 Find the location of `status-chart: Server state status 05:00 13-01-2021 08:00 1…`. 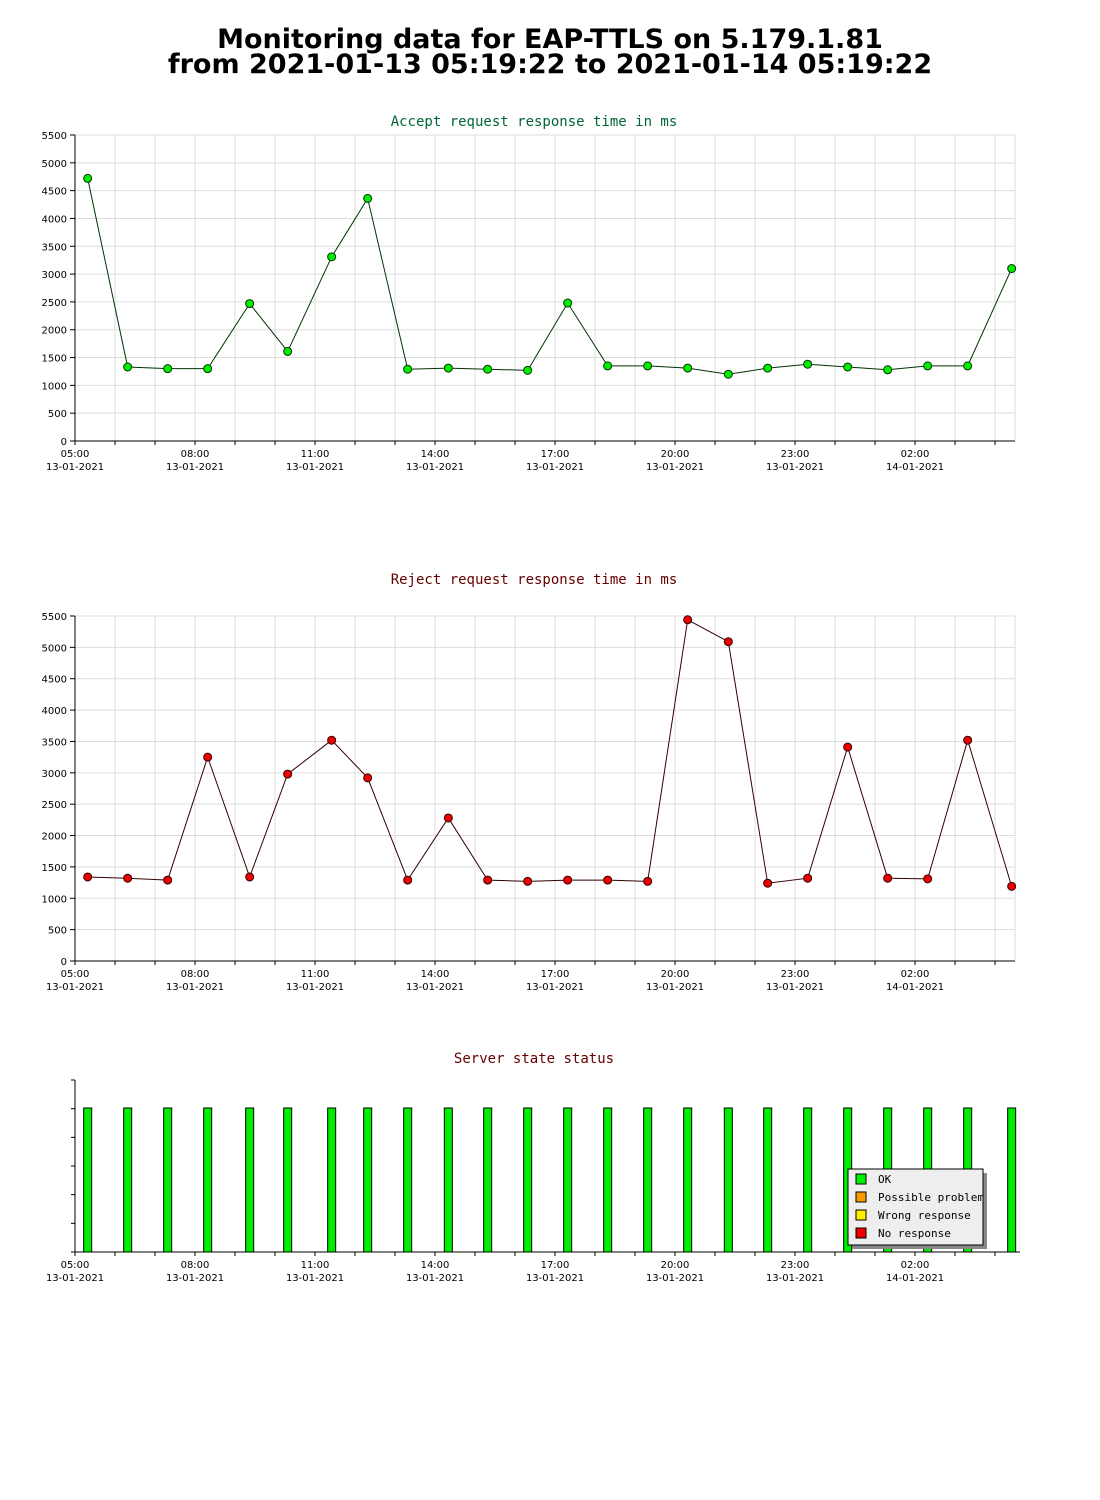

status-chart: Server state status 05:00 13-01-2021 08:00 1… is located at coordinates (533, 1167).